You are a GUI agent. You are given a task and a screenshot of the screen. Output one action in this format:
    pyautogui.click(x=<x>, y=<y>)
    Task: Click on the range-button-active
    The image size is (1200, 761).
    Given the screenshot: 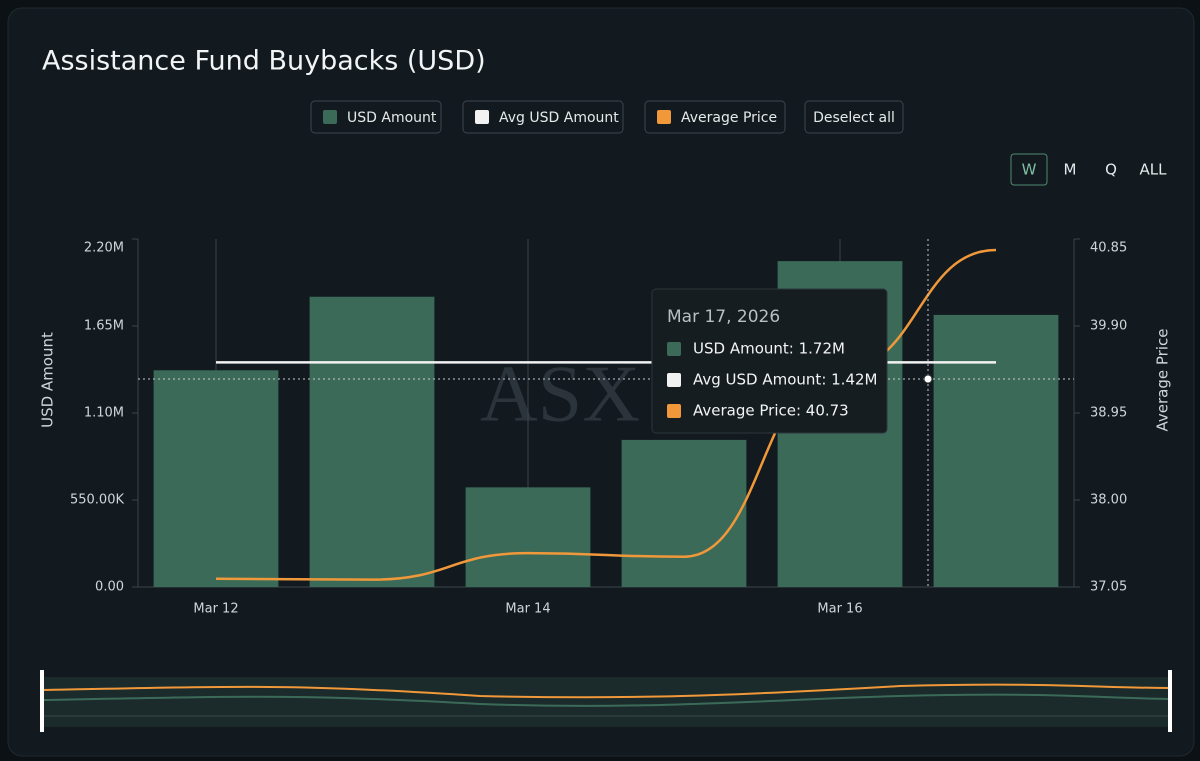 What is the action you would take?
    pyautogui.click(x=1029, y=169)
    